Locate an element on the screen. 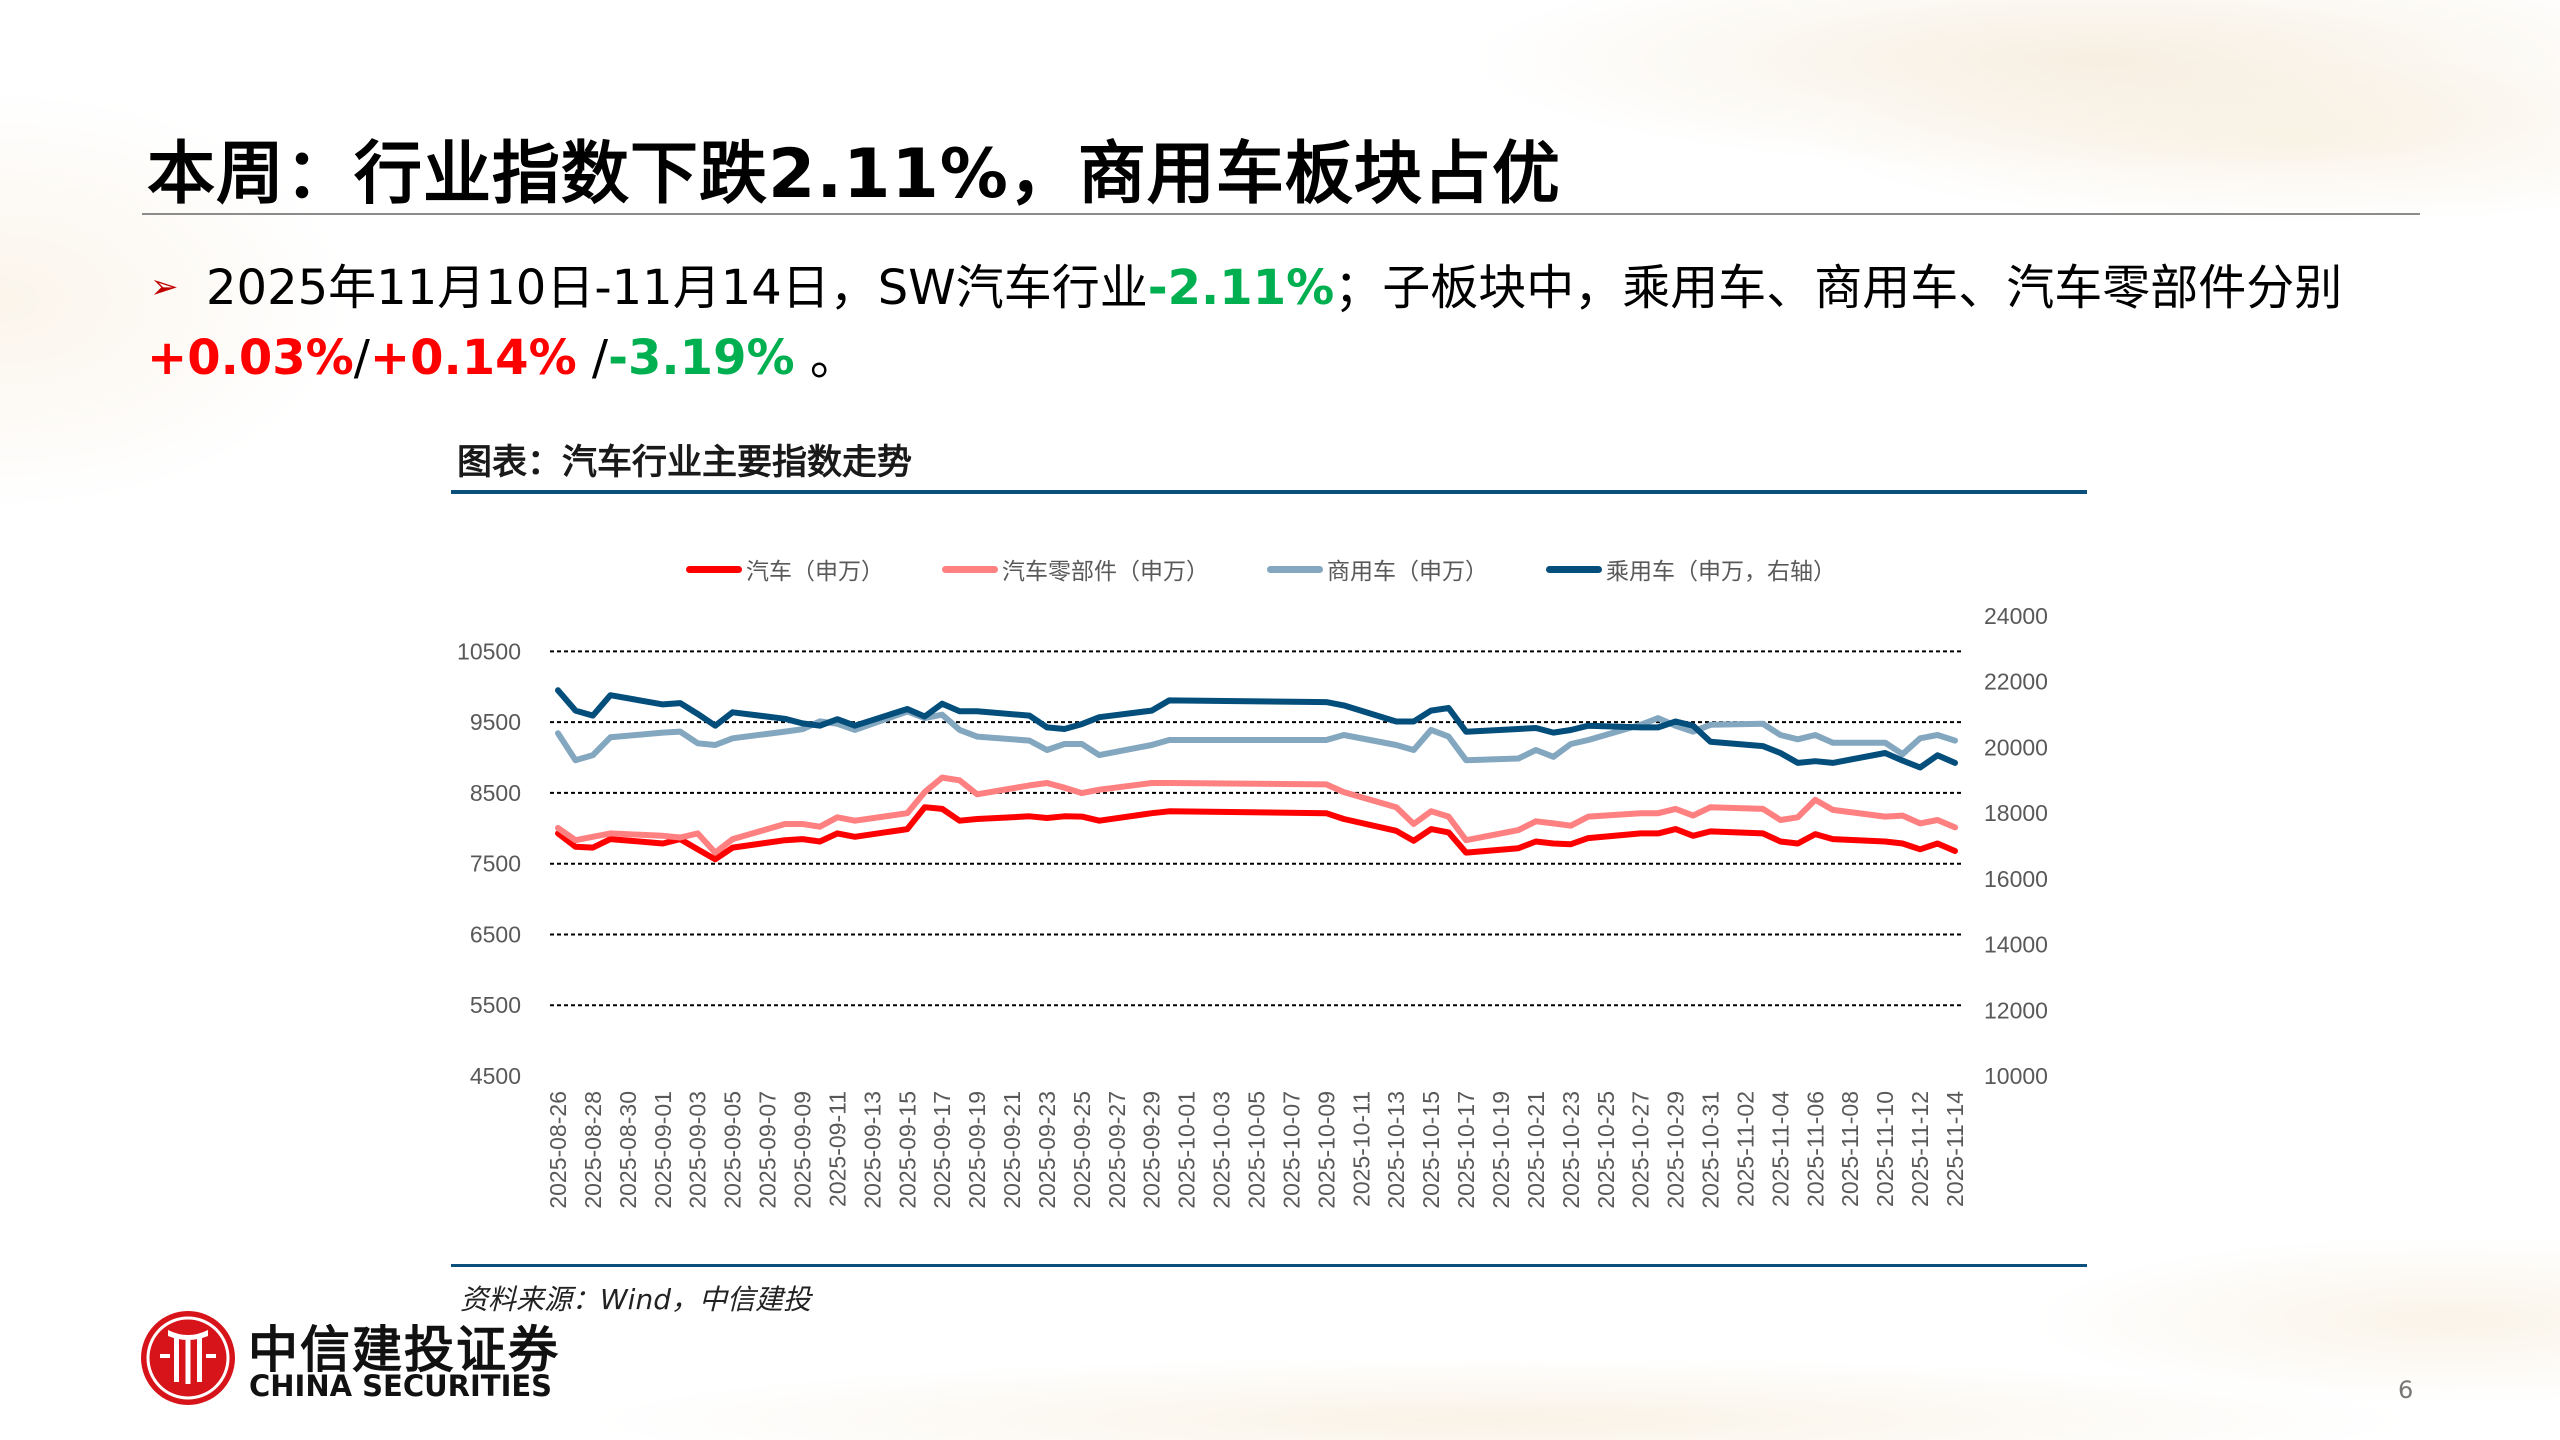 The width and height of the screenshot is (2560, 1440). x-axis-tick-label: 2025-09-13 is located at coordinates (872, 1150).